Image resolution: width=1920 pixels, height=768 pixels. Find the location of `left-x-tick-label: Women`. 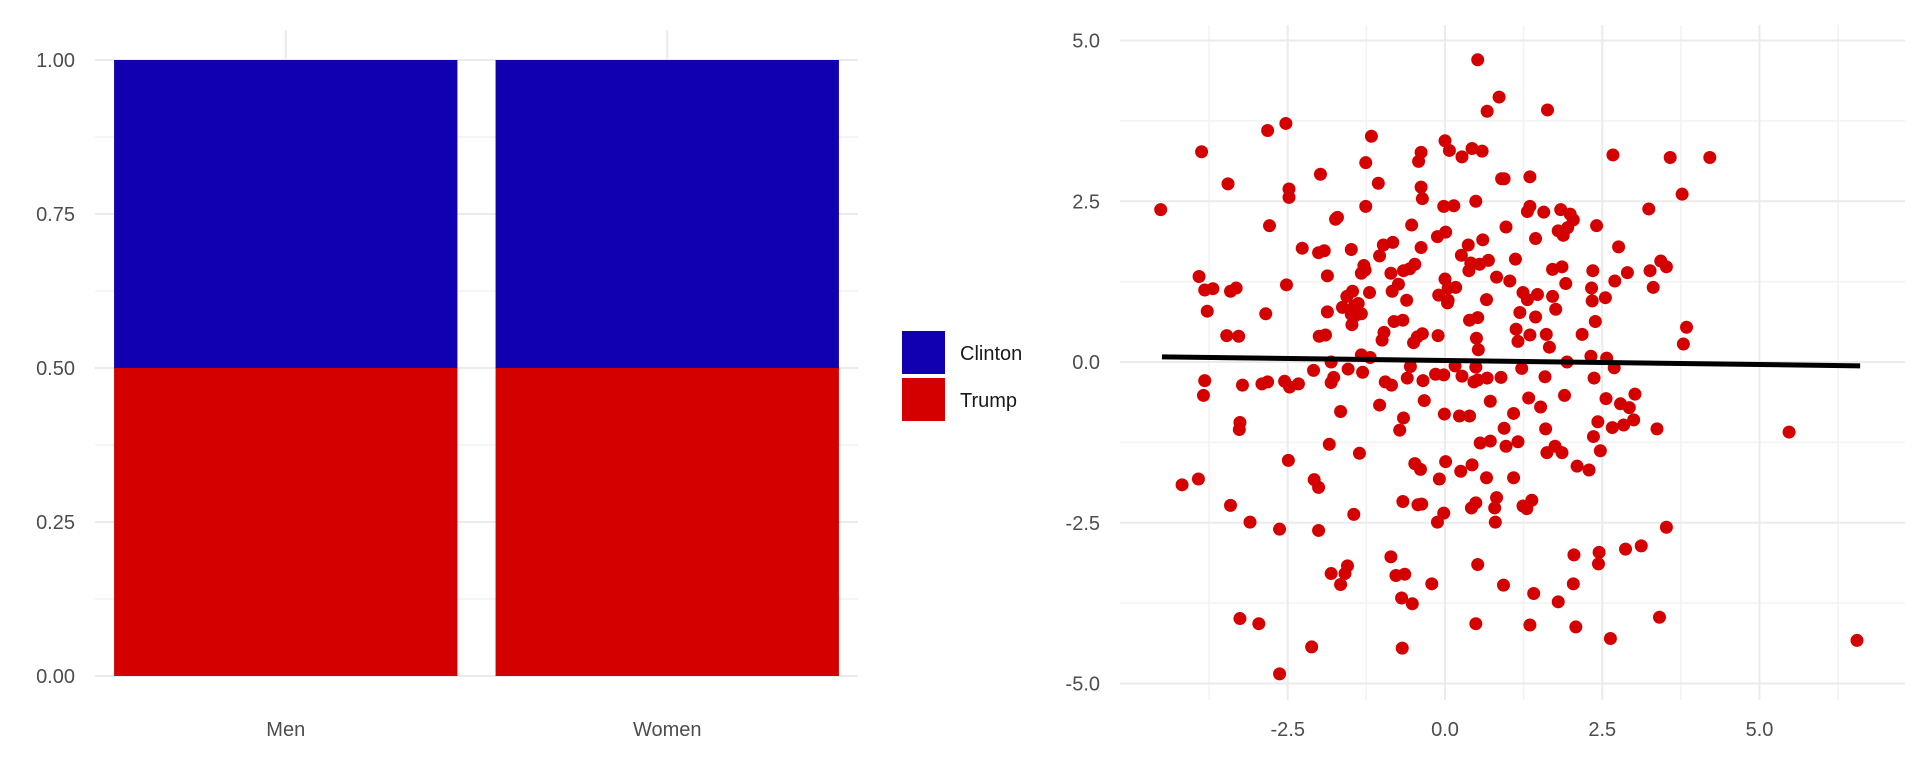

left-x-tick-label: Women is located at coordinates (667, 730).